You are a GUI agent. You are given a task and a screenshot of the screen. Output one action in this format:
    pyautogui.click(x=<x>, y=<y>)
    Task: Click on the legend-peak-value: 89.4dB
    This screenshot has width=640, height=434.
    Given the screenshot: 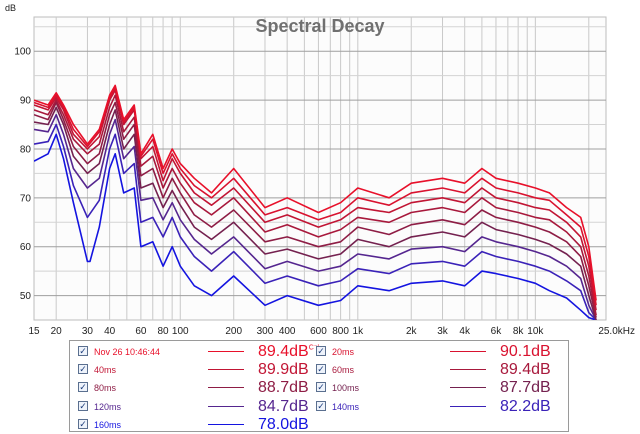 What is the action you would take?
    pyautogui.click(x=525, y=370)
    